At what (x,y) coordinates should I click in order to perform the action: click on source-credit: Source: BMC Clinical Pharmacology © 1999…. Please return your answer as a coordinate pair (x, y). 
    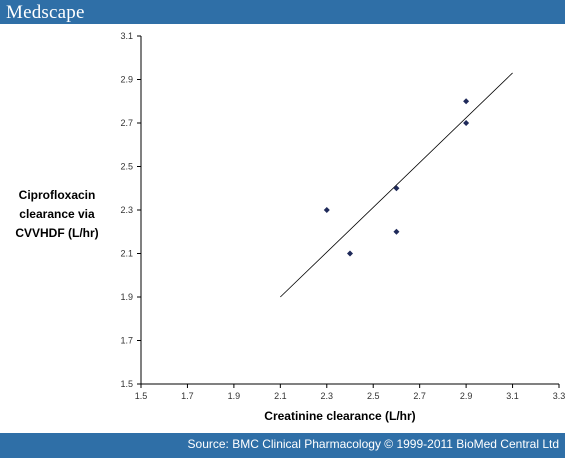
    Looking at the image, I should click on (373, 444).